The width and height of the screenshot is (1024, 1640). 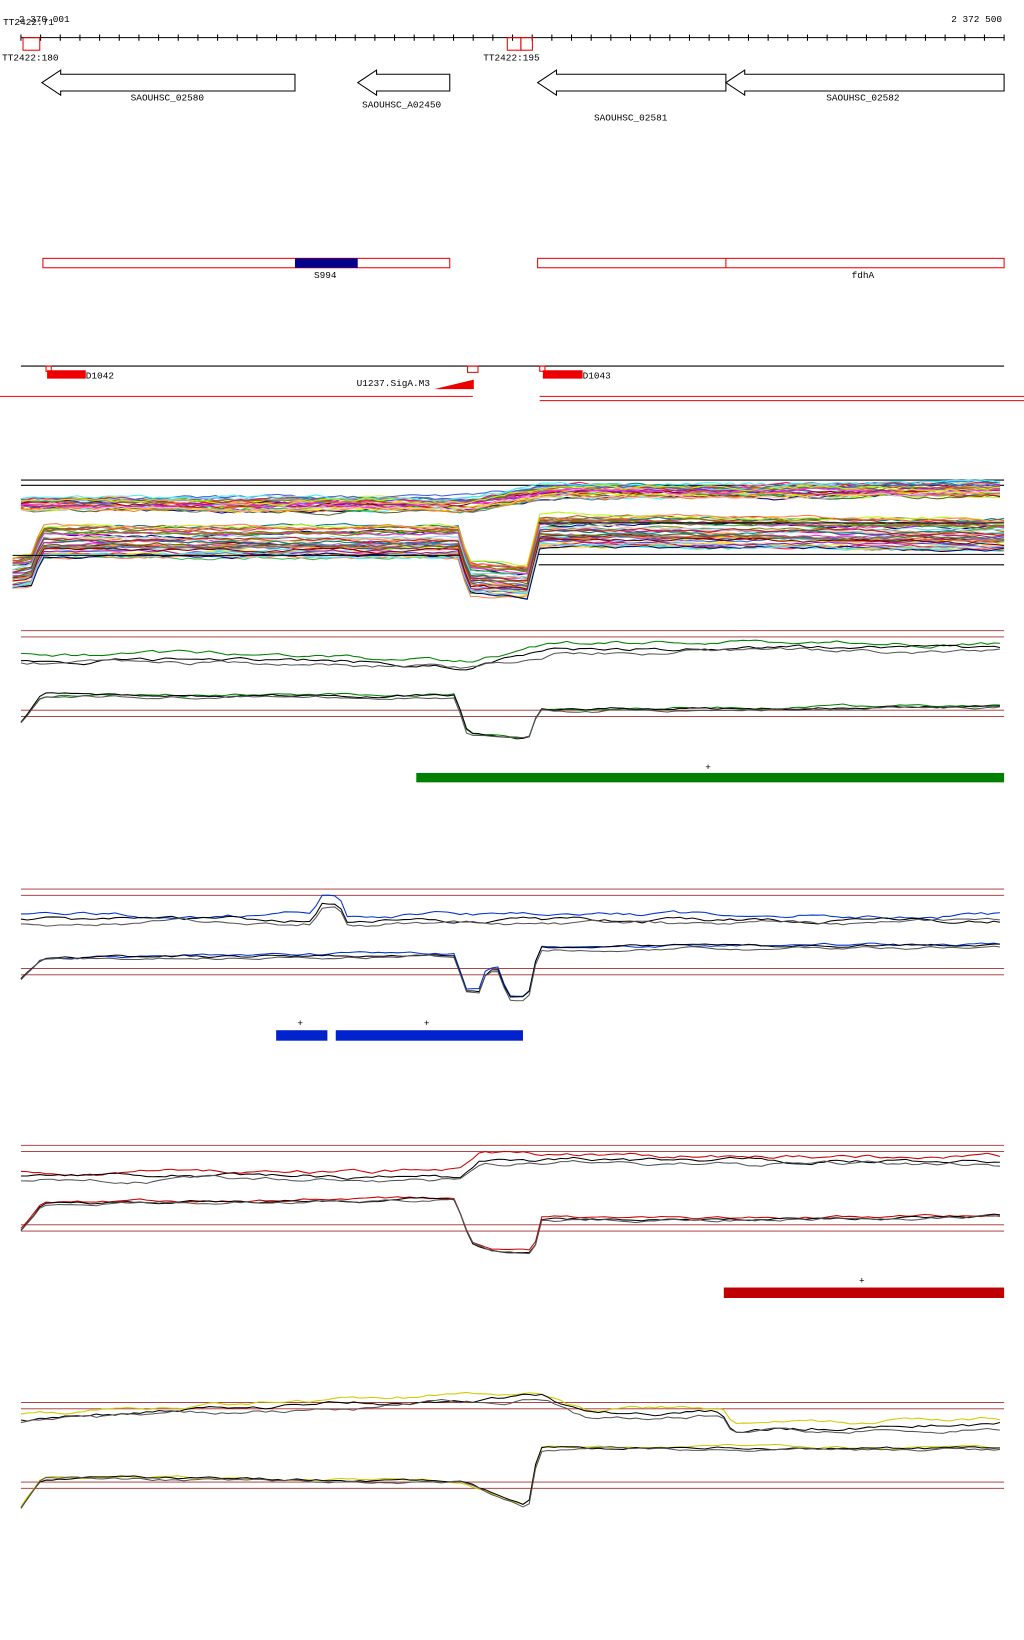 What do you see at coordinates (326, 263) in the screenshot?
I see `operon-highlight` at bounding box center [326, 263].